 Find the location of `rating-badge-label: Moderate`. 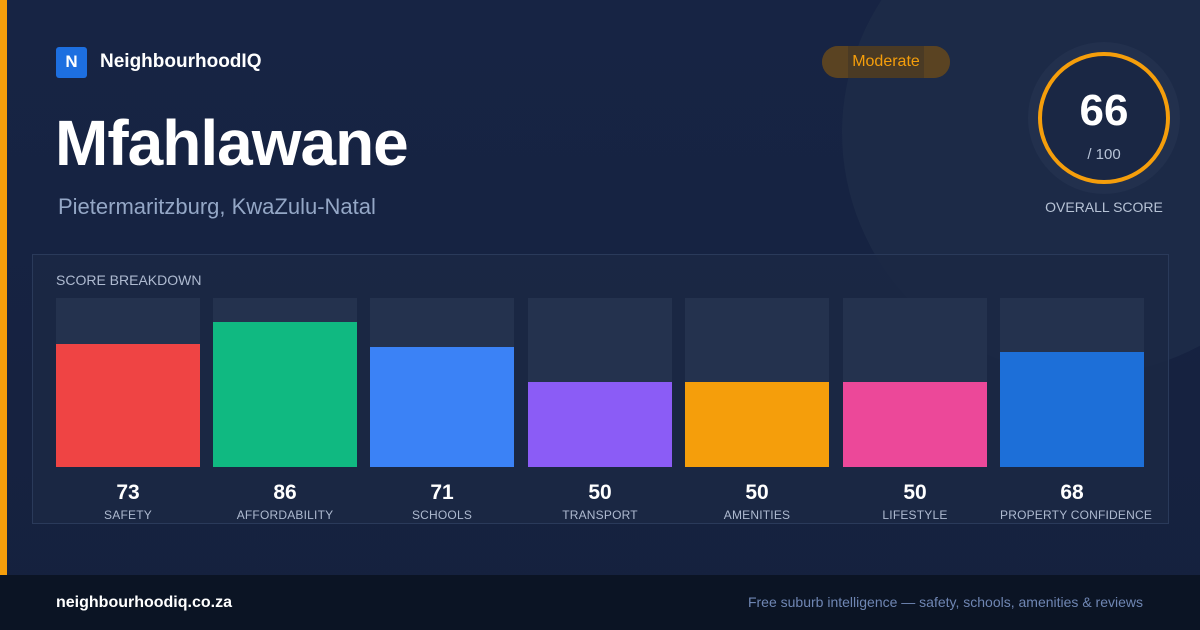

rating-badge-label: Moderate is located at coordinates (886, 61).